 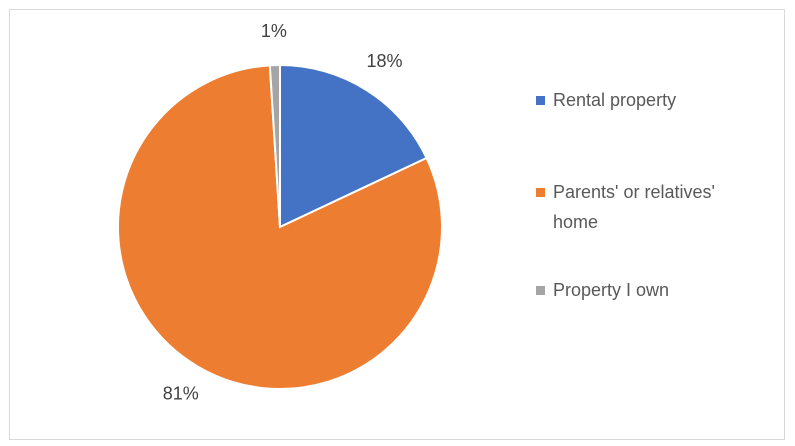 I want to click on data-label: 1%, so click(x=274, y=31).